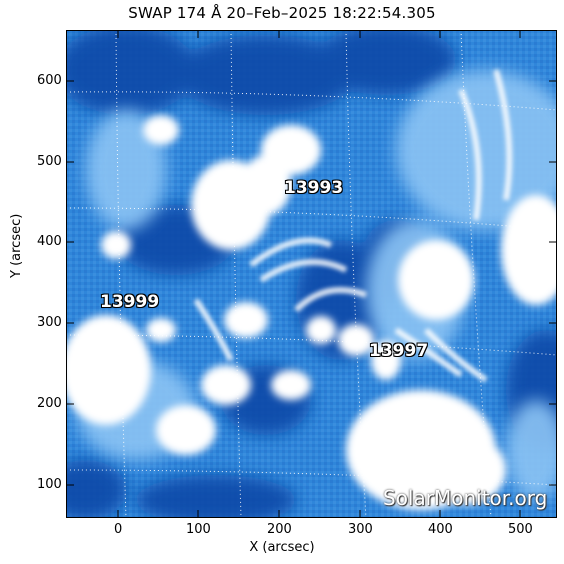 Image resolution: width=564 pixels, height=564 pixels. Describe the element at coordinates (465, 498) in the screenshot. I see `watermark-logo: SolarMonitor.org` at that location.